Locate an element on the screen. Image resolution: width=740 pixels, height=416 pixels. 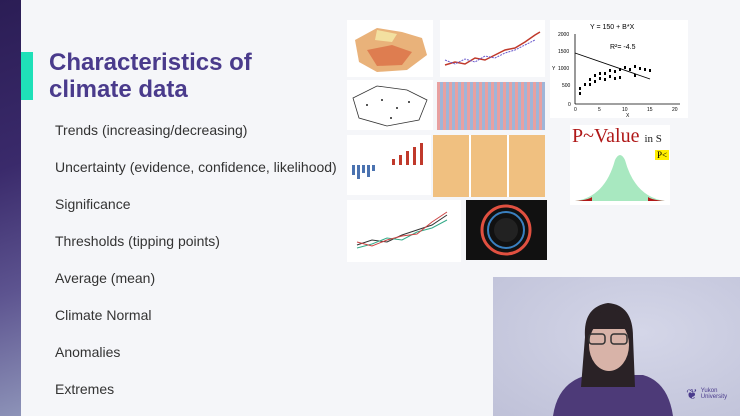
scatter-points is located at coordinates (615, 80).